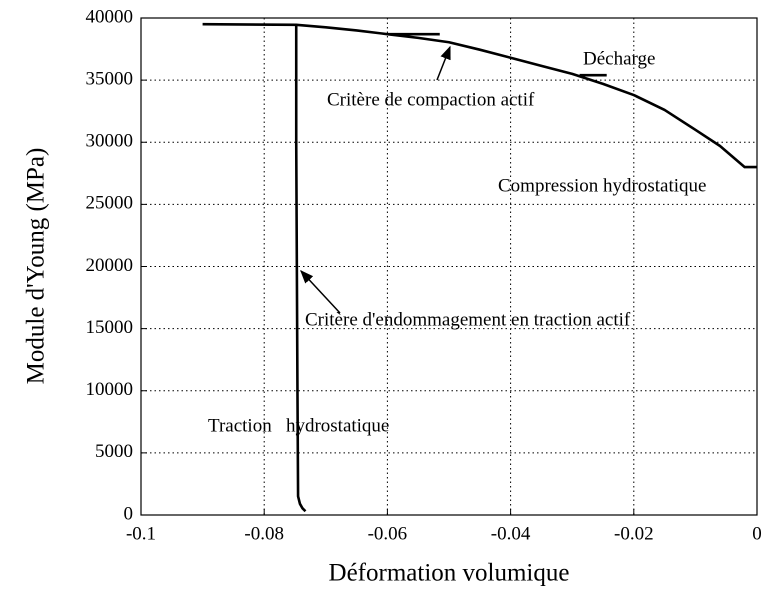  Describe the element at coordinates (129, 513) in the screenshot. I see `y-tick-label: 0` at that location.